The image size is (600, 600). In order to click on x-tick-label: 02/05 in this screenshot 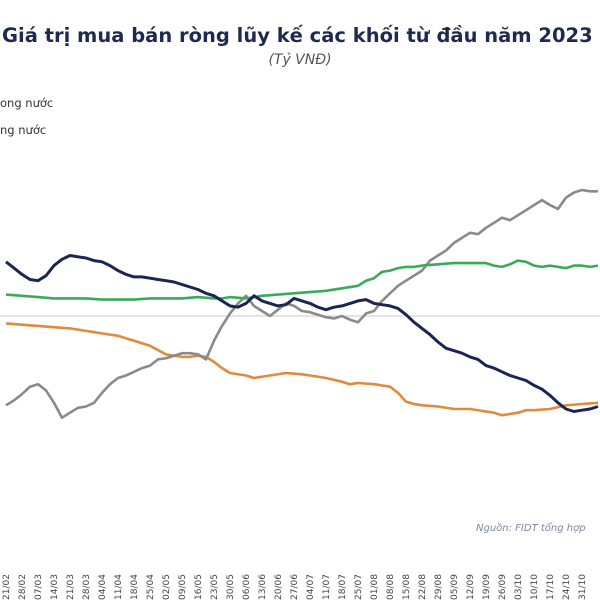, I will do `click(167, 587)`.